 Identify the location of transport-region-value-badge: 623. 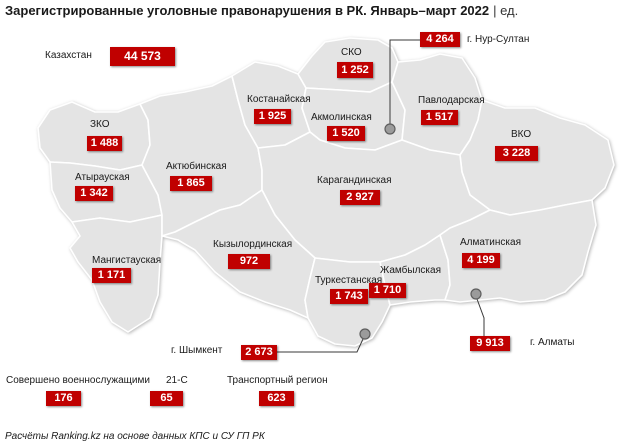
(276, 398).